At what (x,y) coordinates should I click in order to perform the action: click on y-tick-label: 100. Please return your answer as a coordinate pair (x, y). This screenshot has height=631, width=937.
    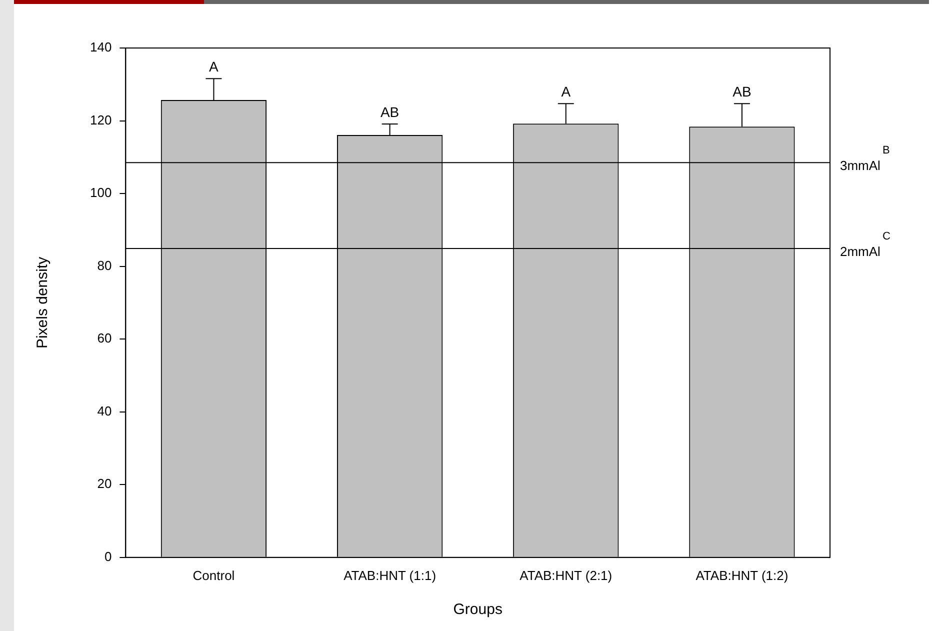
    Looking at the image, I should click on (101, 192).